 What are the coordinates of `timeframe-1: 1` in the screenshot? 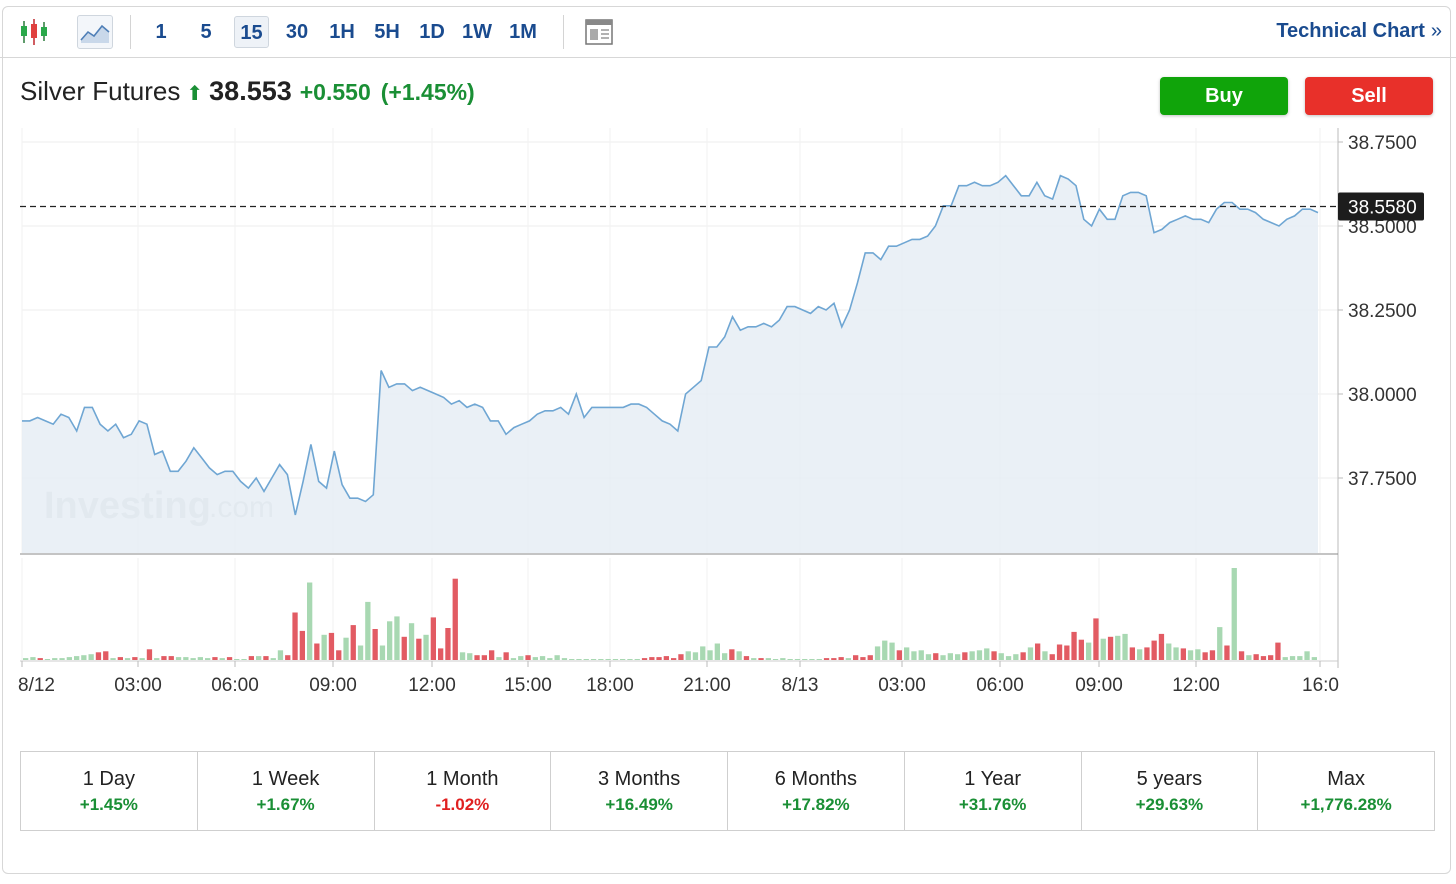 It's located at (161, 32).